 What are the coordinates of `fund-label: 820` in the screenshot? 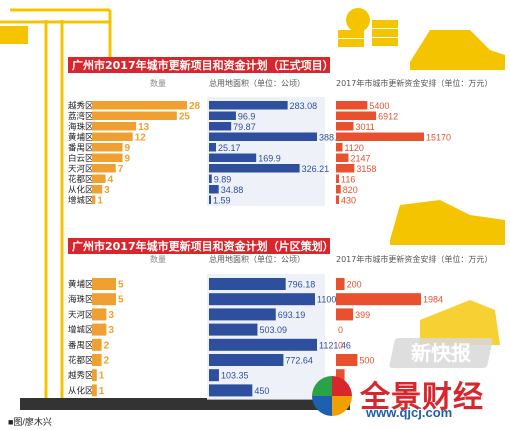 It's located at (350, 190).